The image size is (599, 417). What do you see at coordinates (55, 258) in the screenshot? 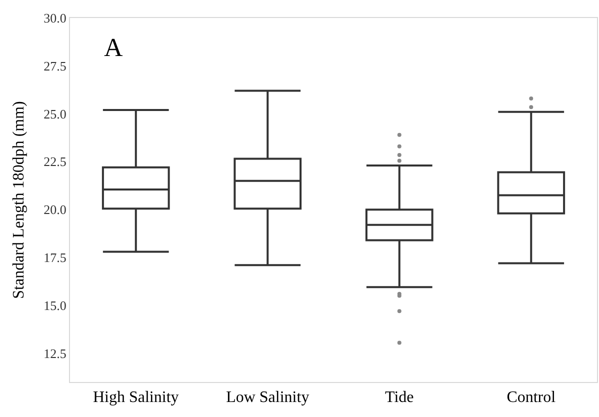
I see `y-tick-label: 17.5` at bounding box center [55, 258].